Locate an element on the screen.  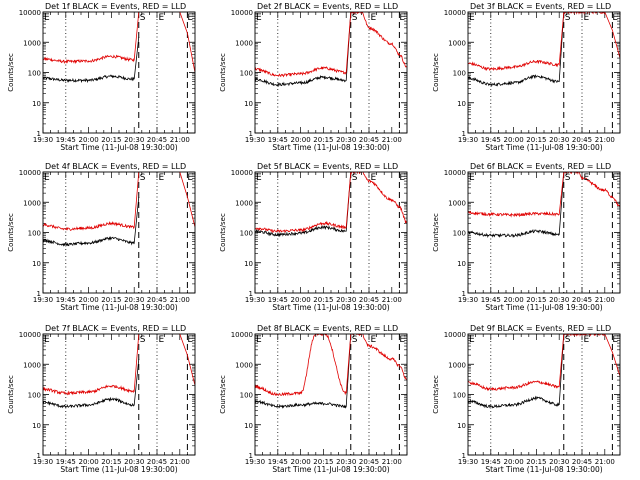
x-tick-label: 20:30 is located at coordinates (559, 300).